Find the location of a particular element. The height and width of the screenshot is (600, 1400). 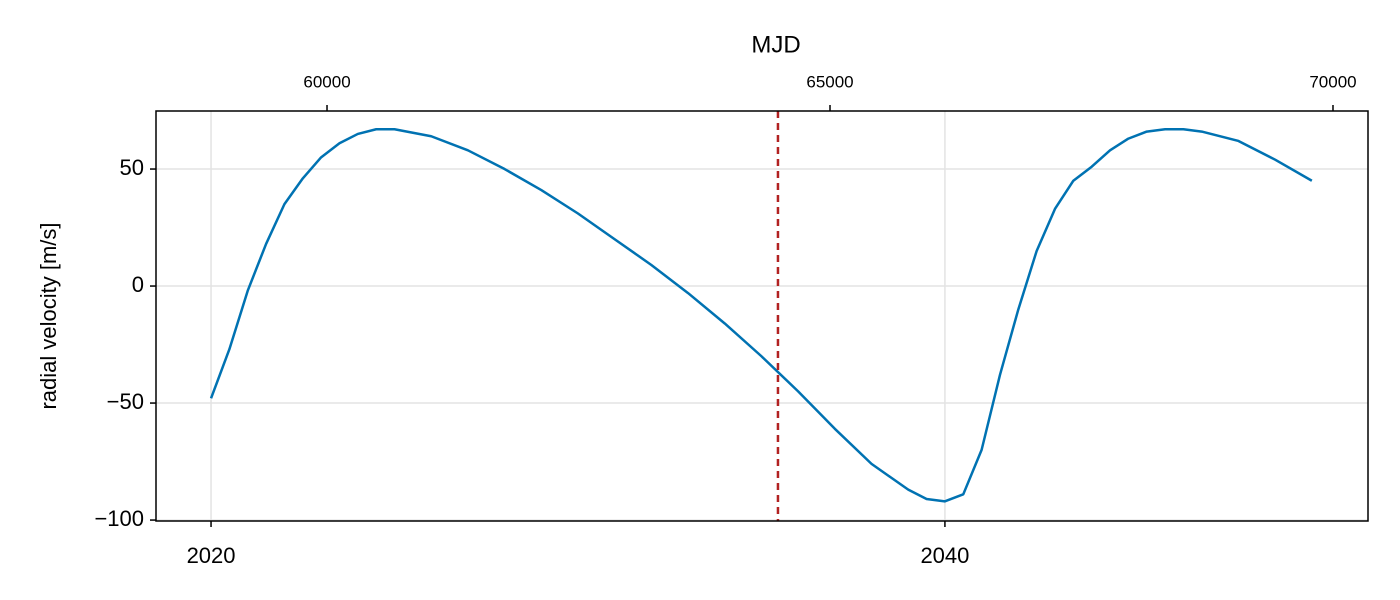

y-tick-label: 50 is located at coordinates (132, 167).